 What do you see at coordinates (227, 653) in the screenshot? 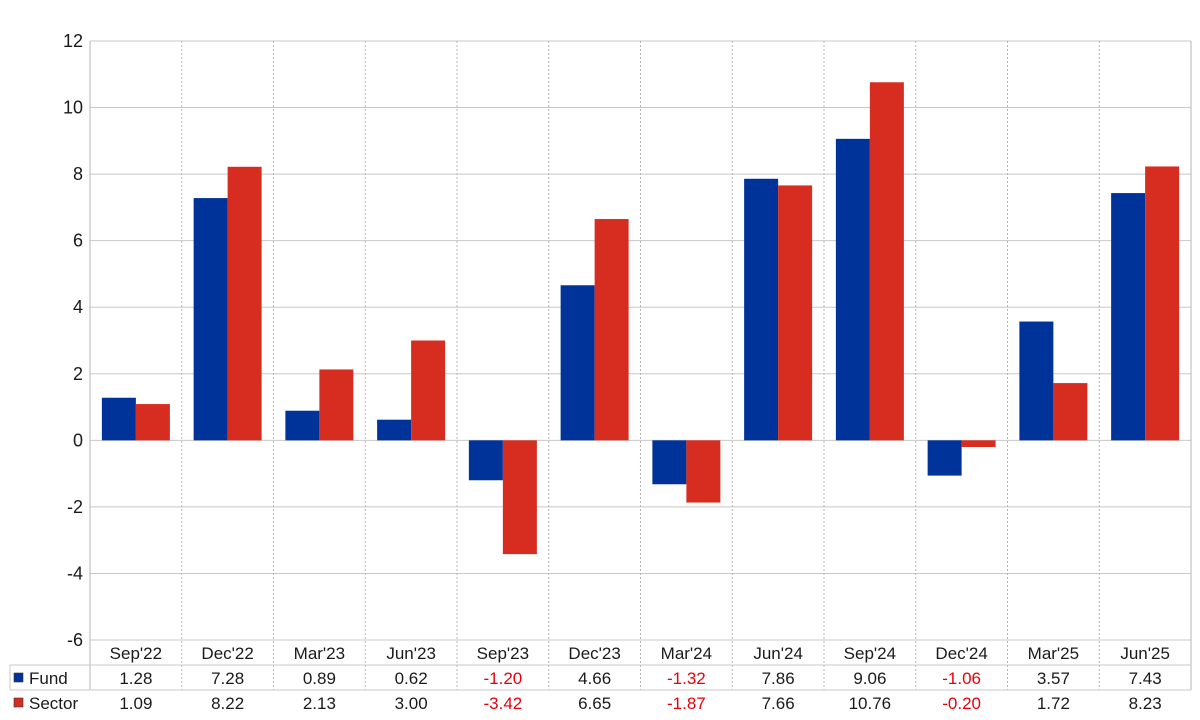
I see `category-label: Dec'22` at bounding box center [227, 653].